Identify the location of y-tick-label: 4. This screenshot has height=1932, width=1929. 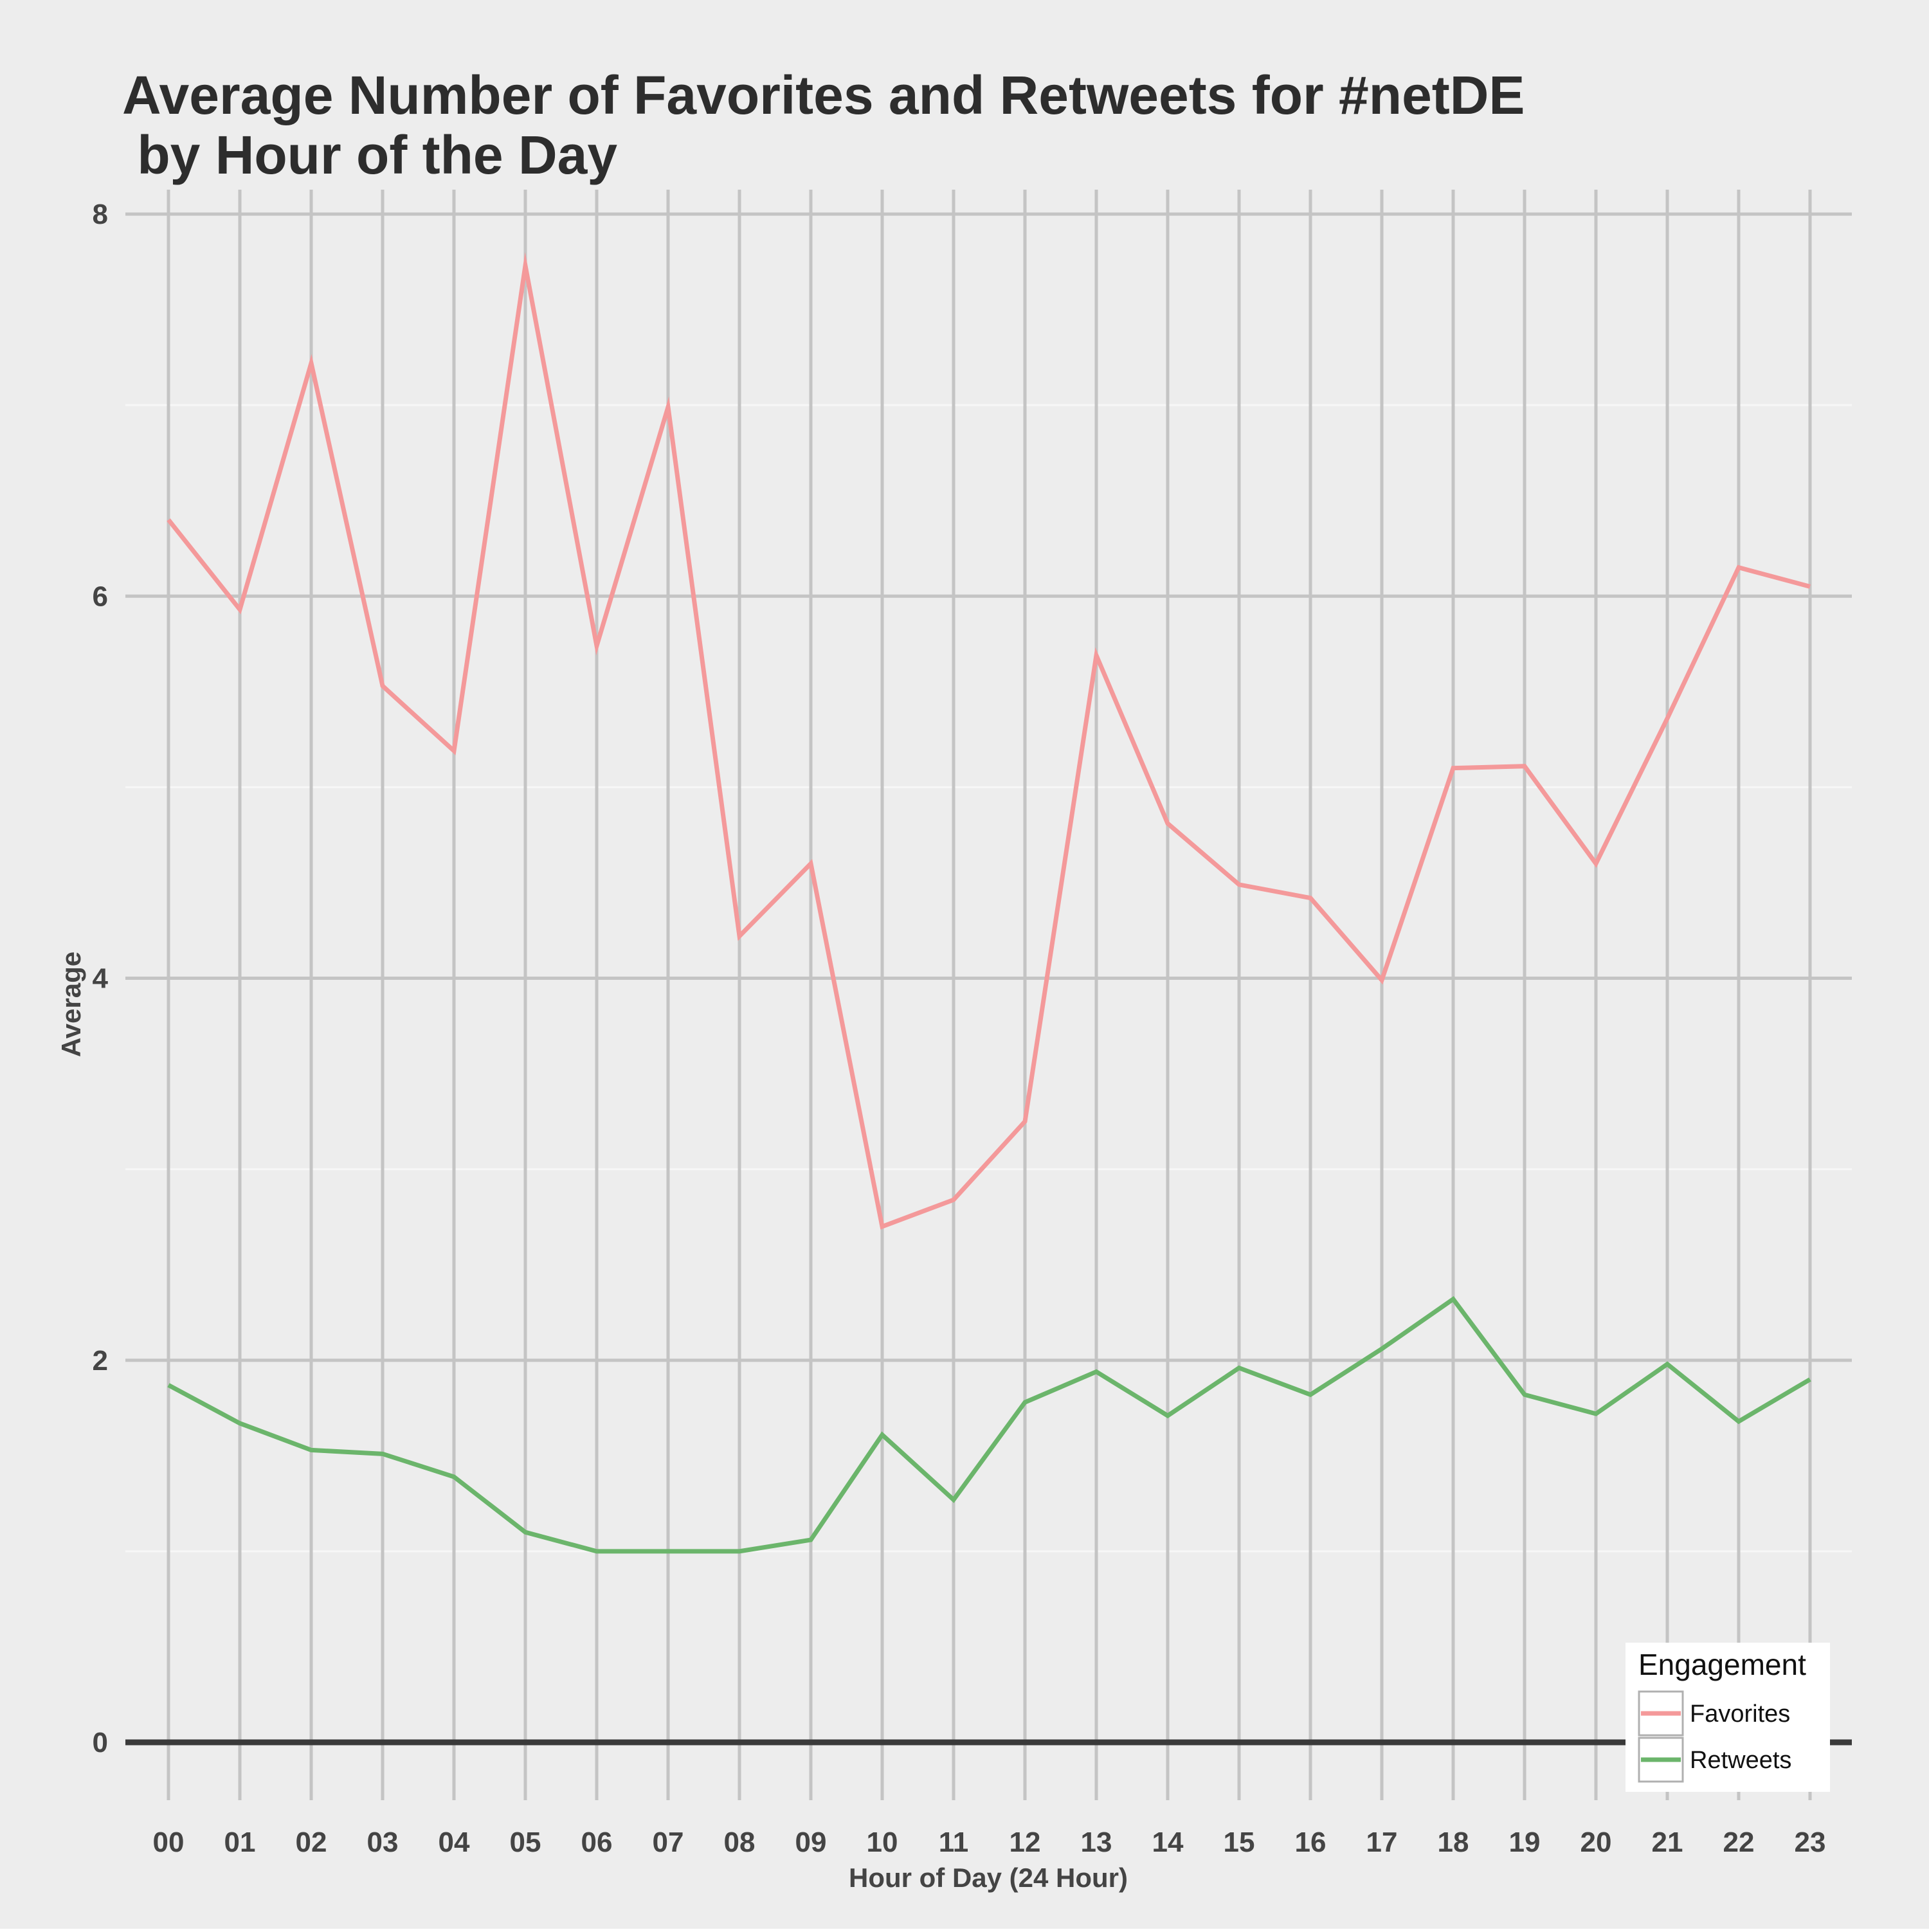
(101, 979).